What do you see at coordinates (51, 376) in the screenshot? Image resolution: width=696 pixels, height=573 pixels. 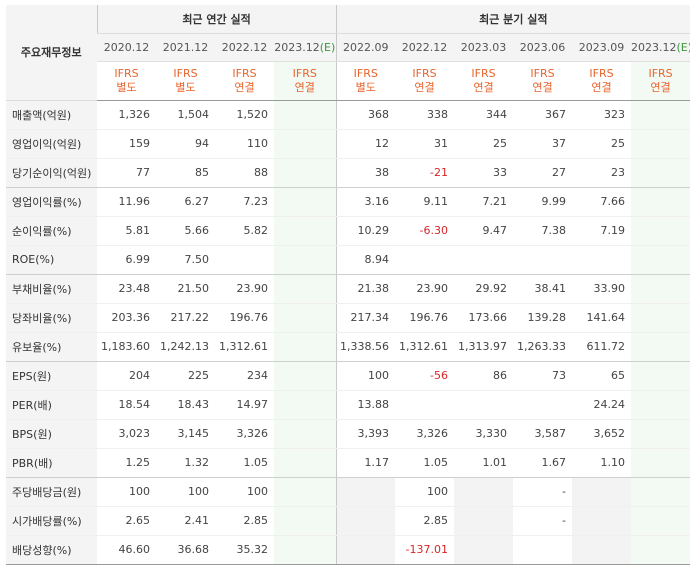 I see `row-label: EPS(원)` at bounding box center [51, 376].